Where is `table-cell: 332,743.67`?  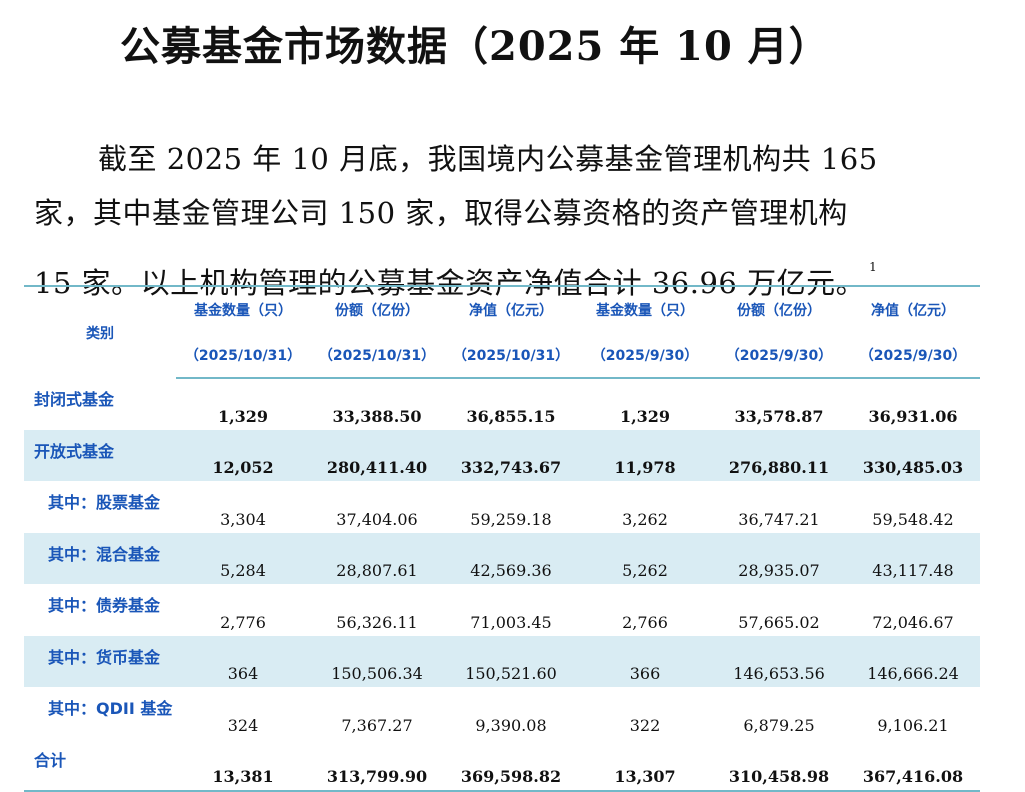
table-cell: 332,743.67 is located at coordinates (511, 455).